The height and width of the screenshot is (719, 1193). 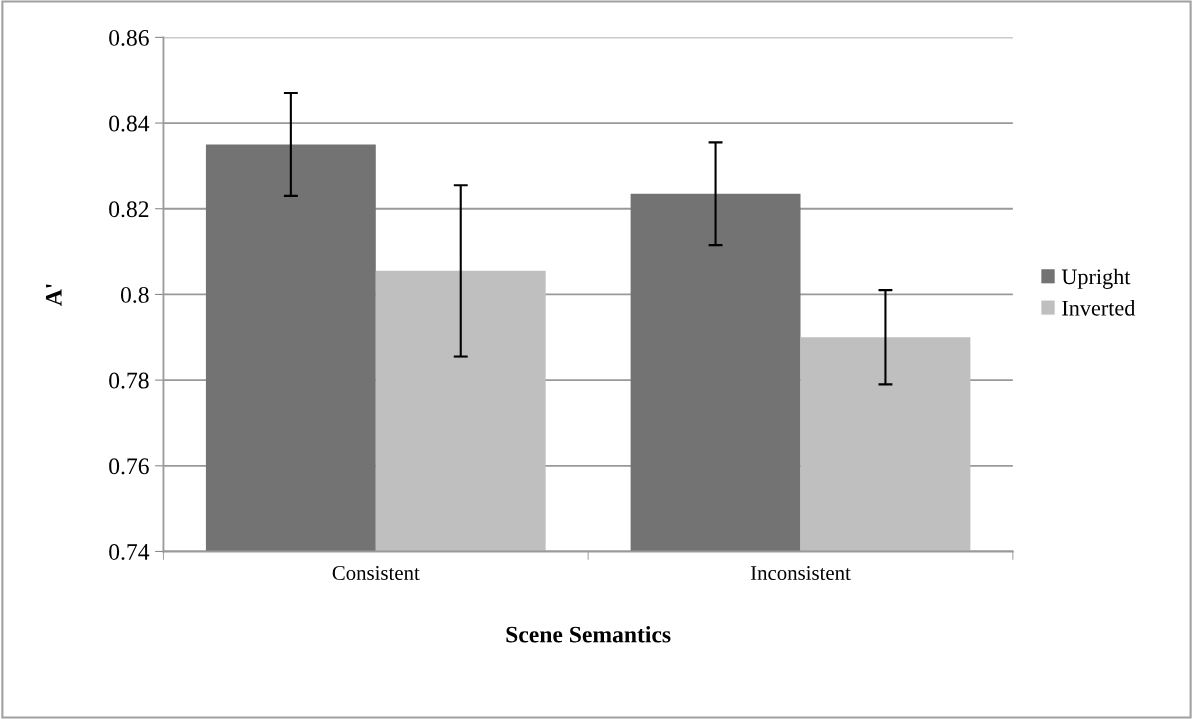 I want to click on y-tick-label: 0.8, so click(x=134, y=294).